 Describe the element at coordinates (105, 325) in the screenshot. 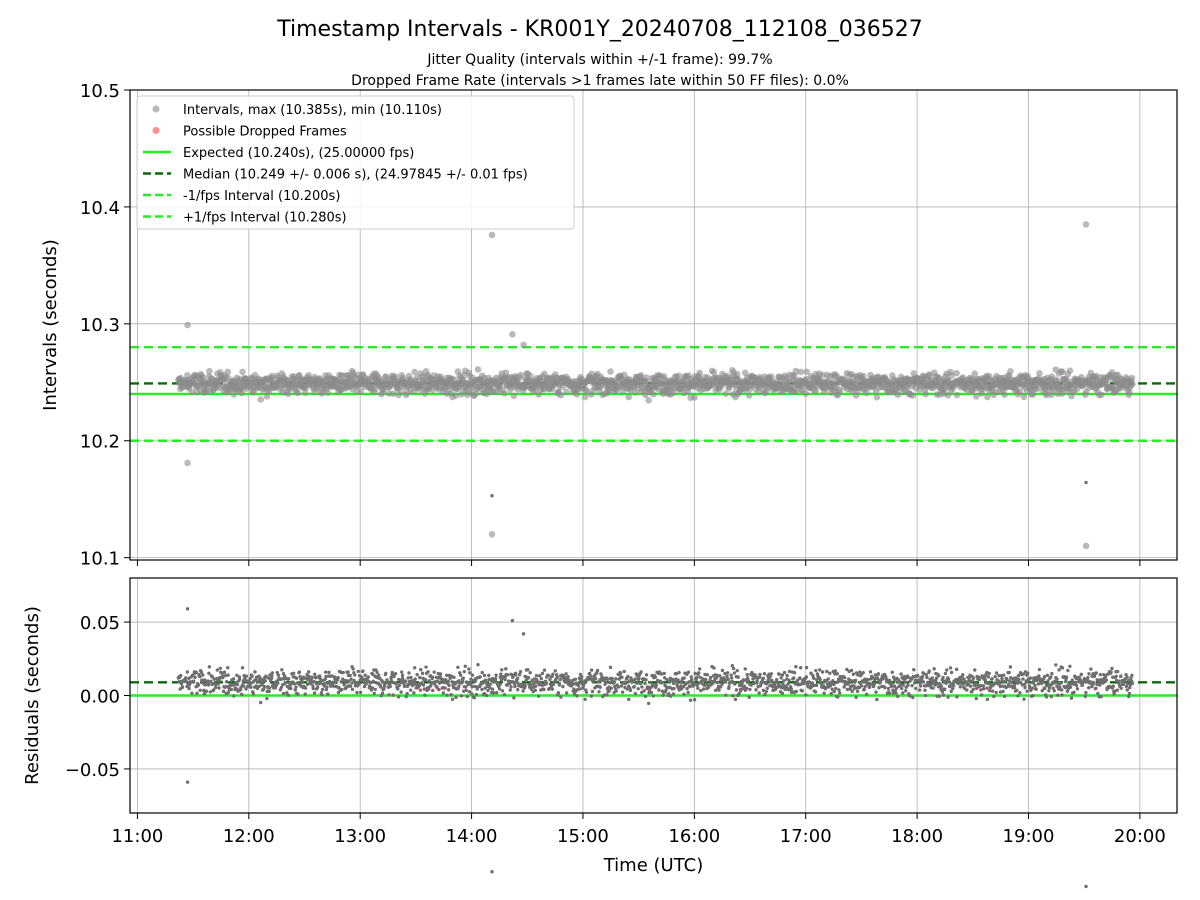

I see `intervals-y-ticks: 10.1 10.2 10.3 10.4 10.5` at that location.